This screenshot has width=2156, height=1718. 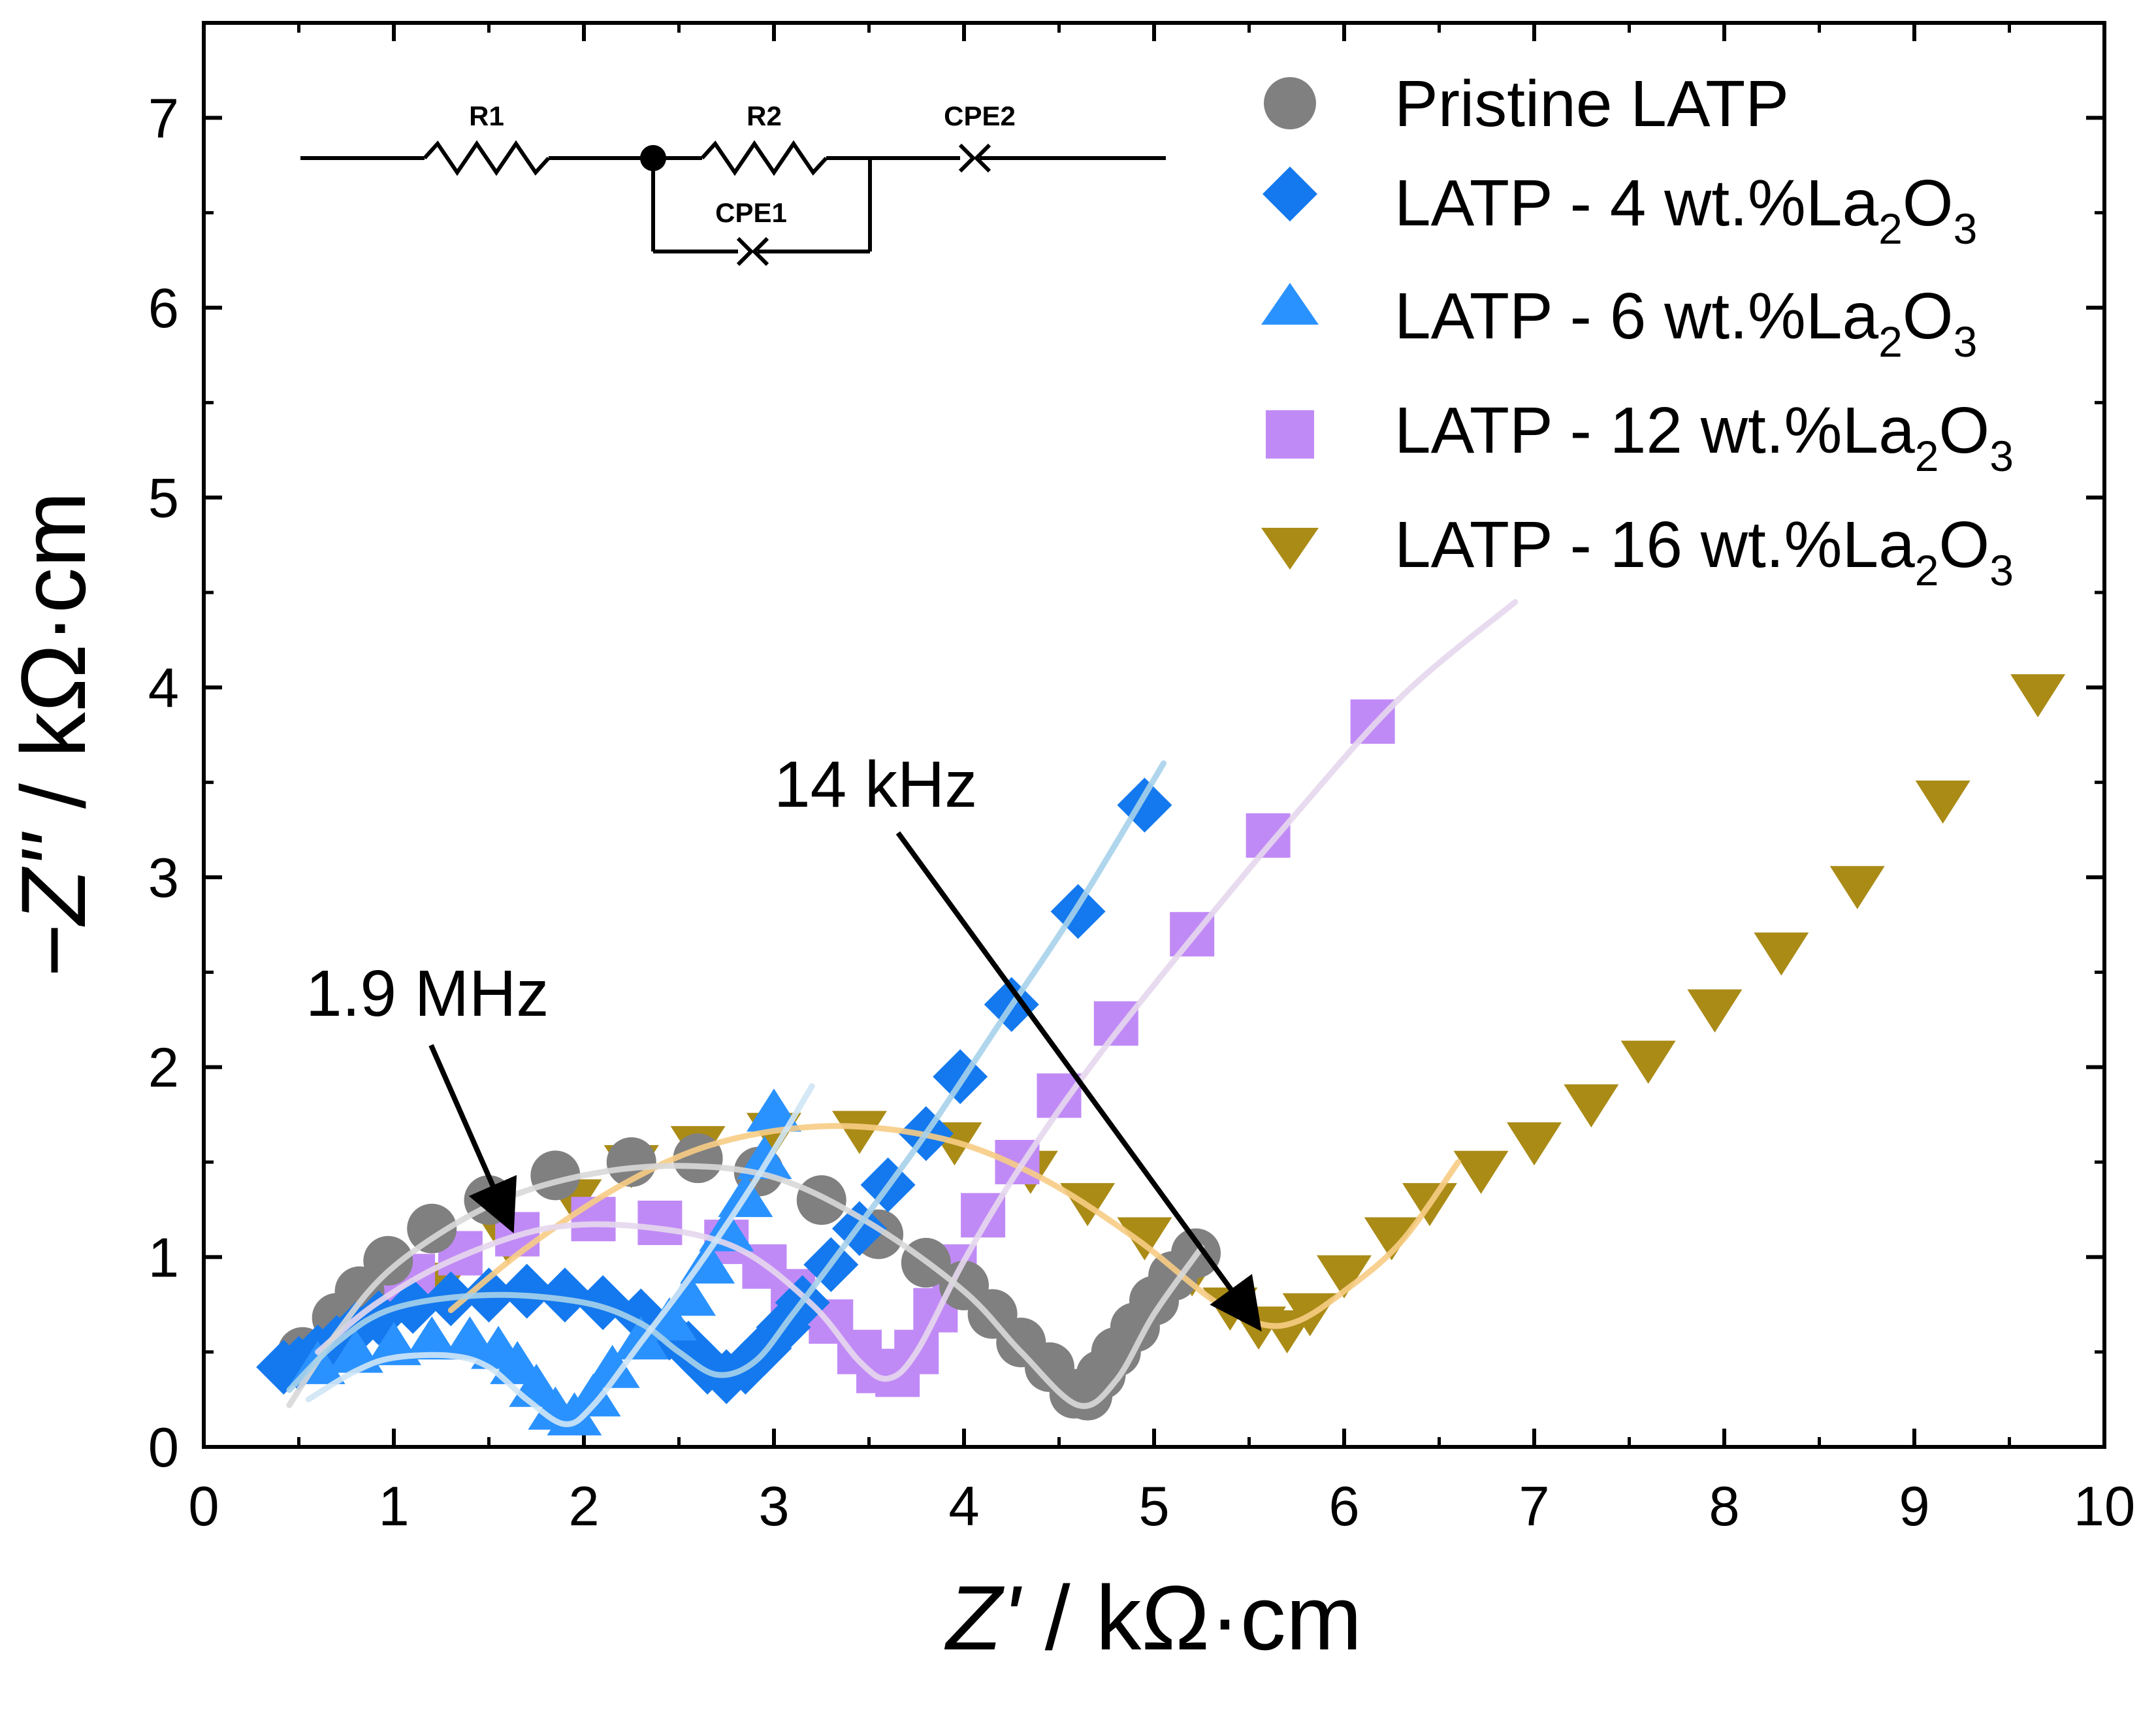 I want to click on circuit-labels: R1 R2 CPE2 CPE1, so click(x=742, y=164).